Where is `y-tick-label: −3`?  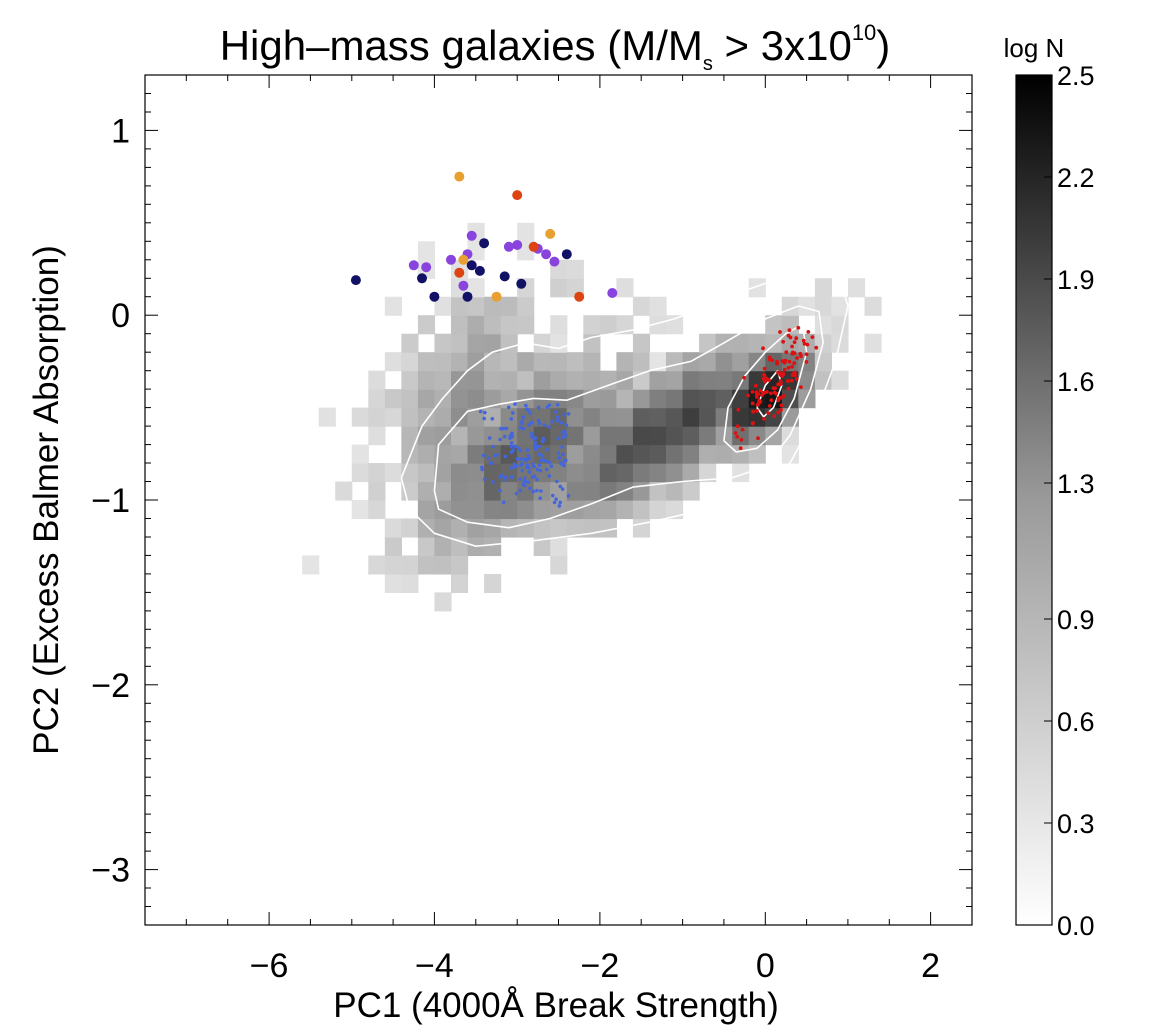
y-tick-label: −3 is located at coordinates (110, 871).